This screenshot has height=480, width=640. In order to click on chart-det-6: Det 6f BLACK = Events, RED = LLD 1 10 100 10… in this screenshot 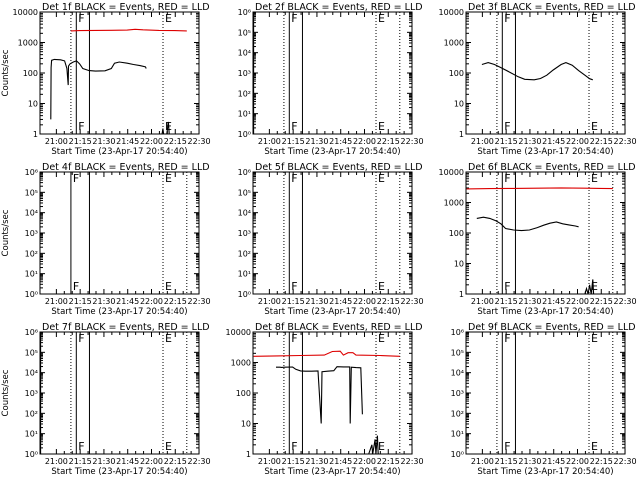, I will do `click(538, 239)`.